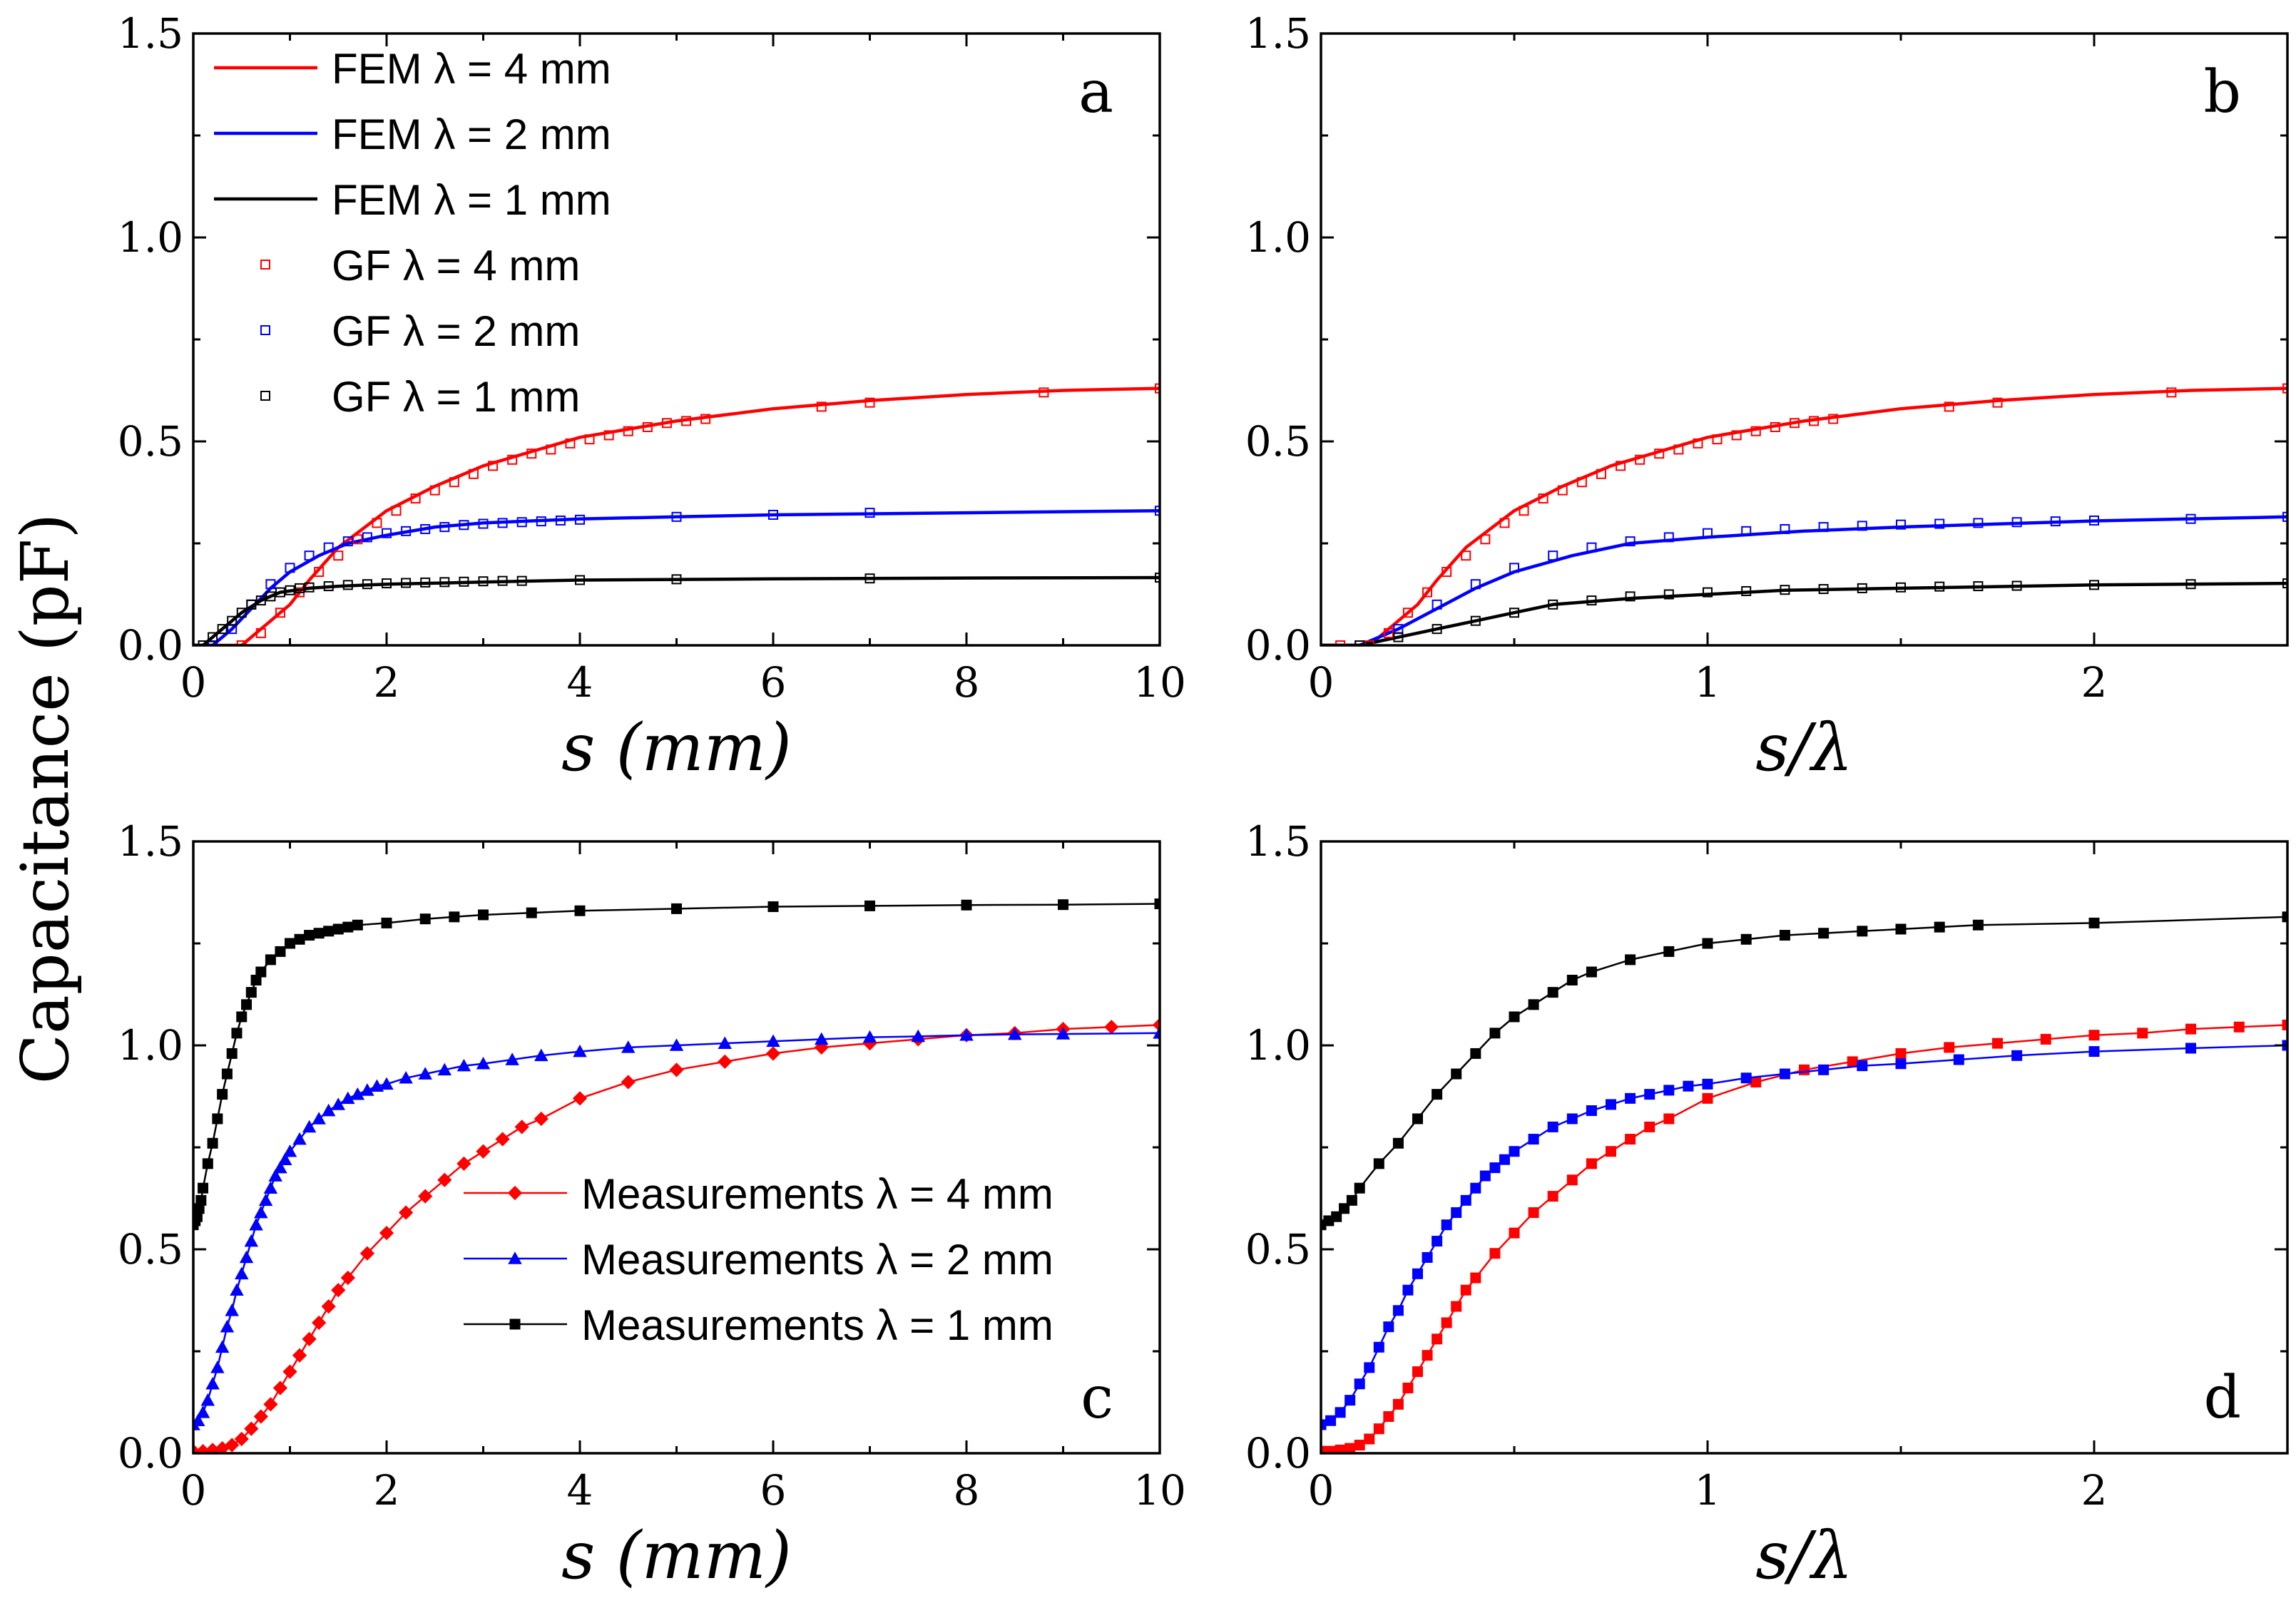  What do you see at coordinates (1159, 683) in the screenshot?
I see `x-tick-label: 10` at bounding box center [1159, 683].